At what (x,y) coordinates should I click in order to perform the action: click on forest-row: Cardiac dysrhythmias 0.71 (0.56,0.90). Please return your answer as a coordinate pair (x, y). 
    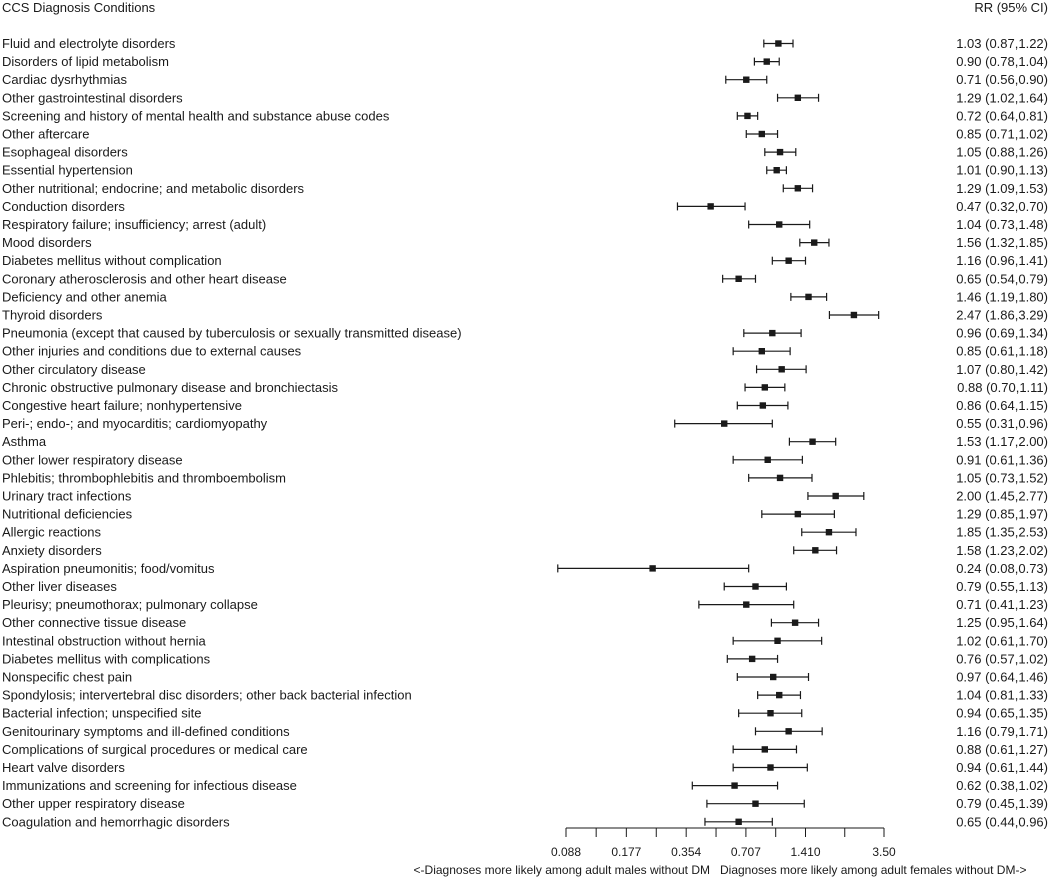
    Looking at the image, I should click on (525, 79).